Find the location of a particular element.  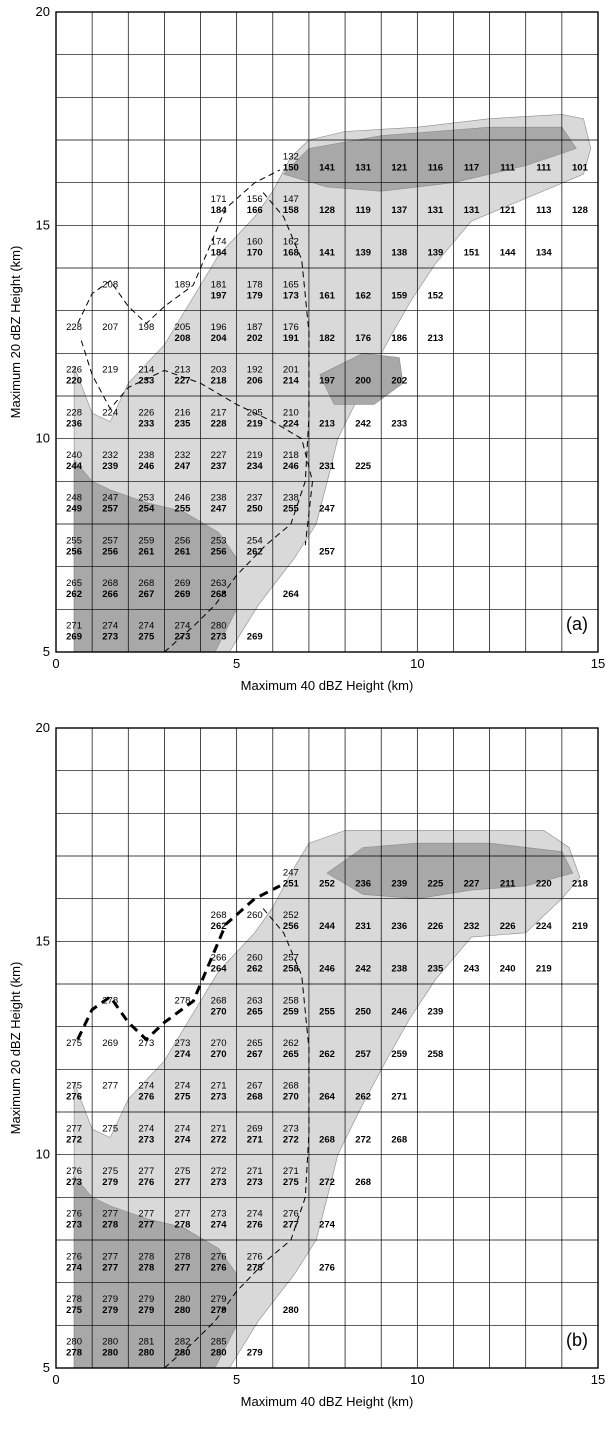

y-tick-label: 20 is located at coordinates (43, 11).